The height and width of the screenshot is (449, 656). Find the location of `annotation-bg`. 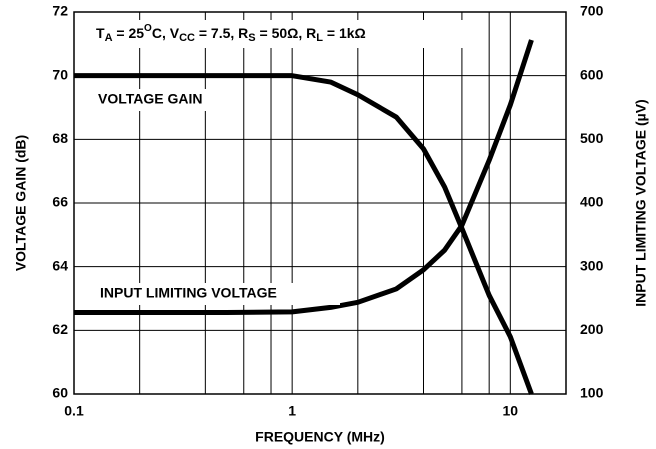

annotation-bg is located at coordinates (276, 34).